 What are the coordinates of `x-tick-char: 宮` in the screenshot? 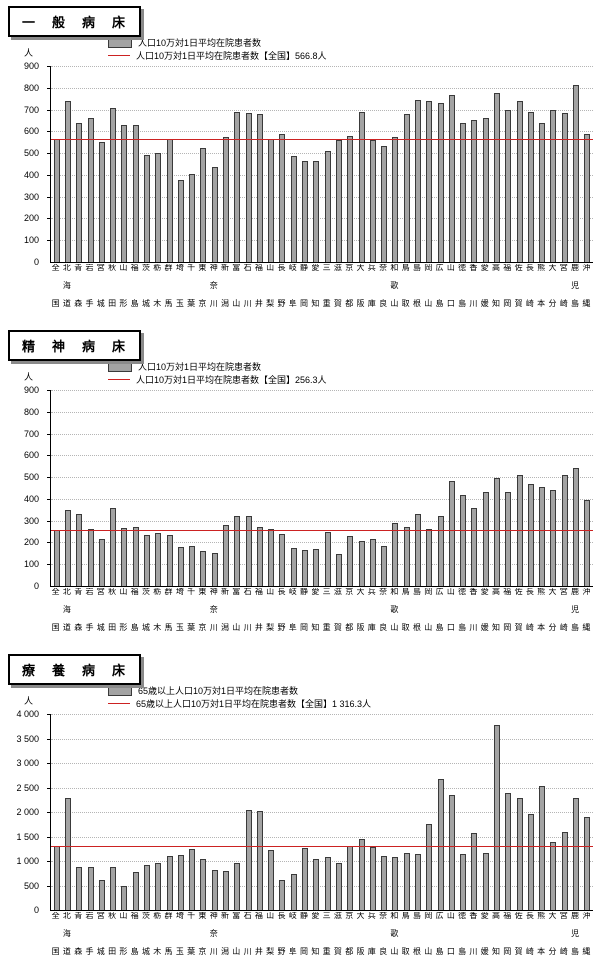 It's located at (563, 592).